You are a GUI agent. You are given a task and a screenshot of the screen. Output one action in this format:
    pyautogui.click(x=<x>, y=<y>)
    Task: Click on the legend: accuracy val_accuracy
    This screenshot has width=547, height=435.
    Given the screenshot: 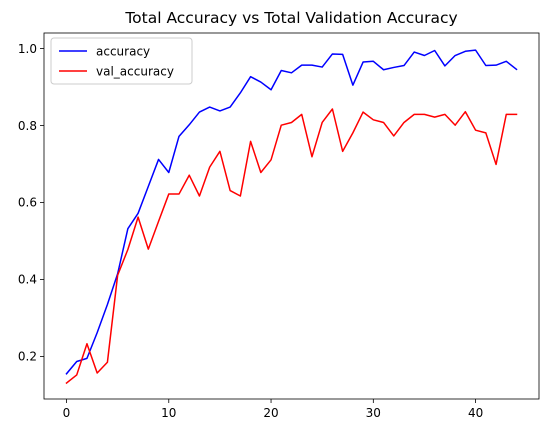 What is the action you would take?
    pyautogui.click(x=121, y=61)
    